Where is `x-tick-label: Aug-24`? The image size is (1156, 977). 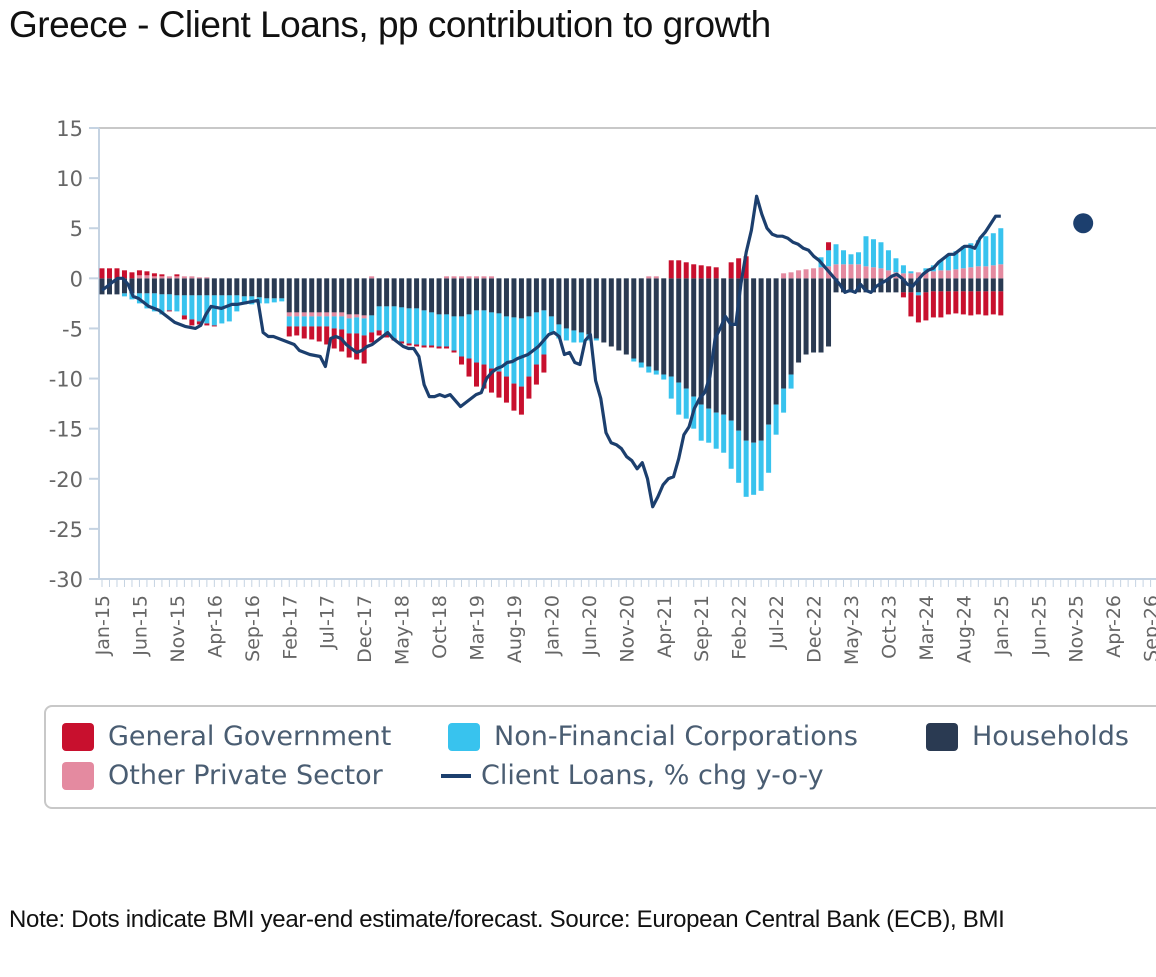 x-tick-label: Aug-24 is located at coordinates (964, 629).